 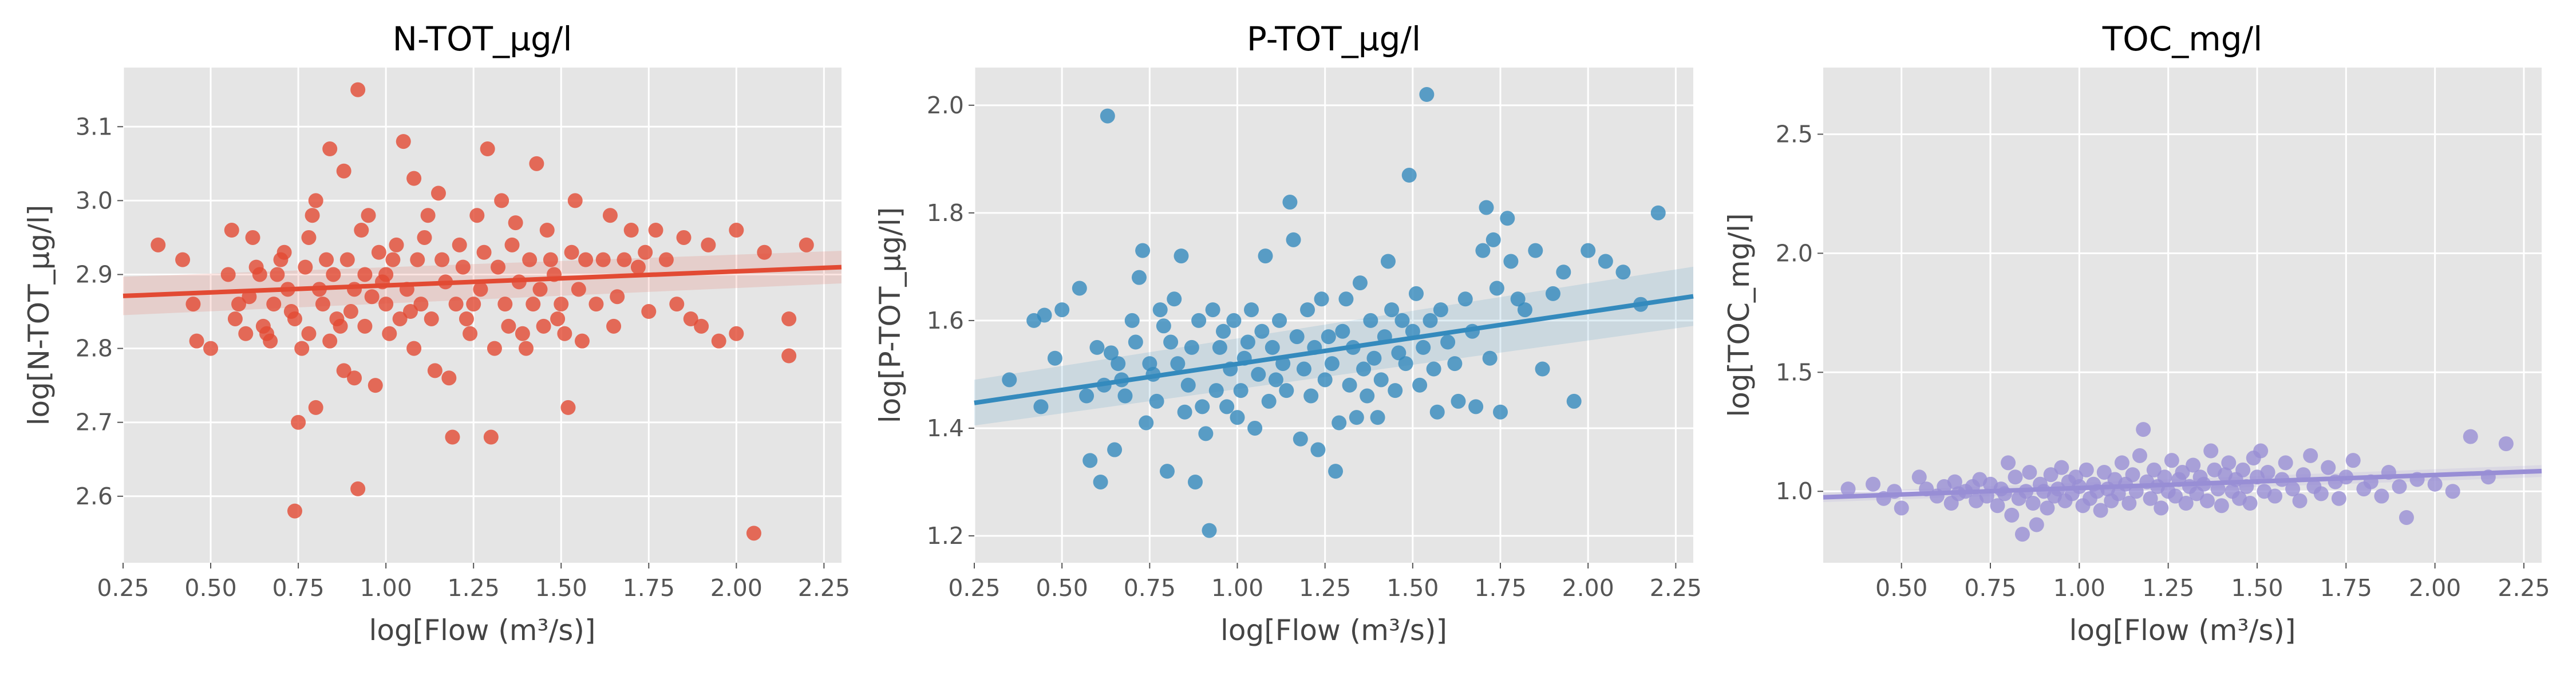 I want to click on p-tot-confidence-band, so click(x=1333, y=346).